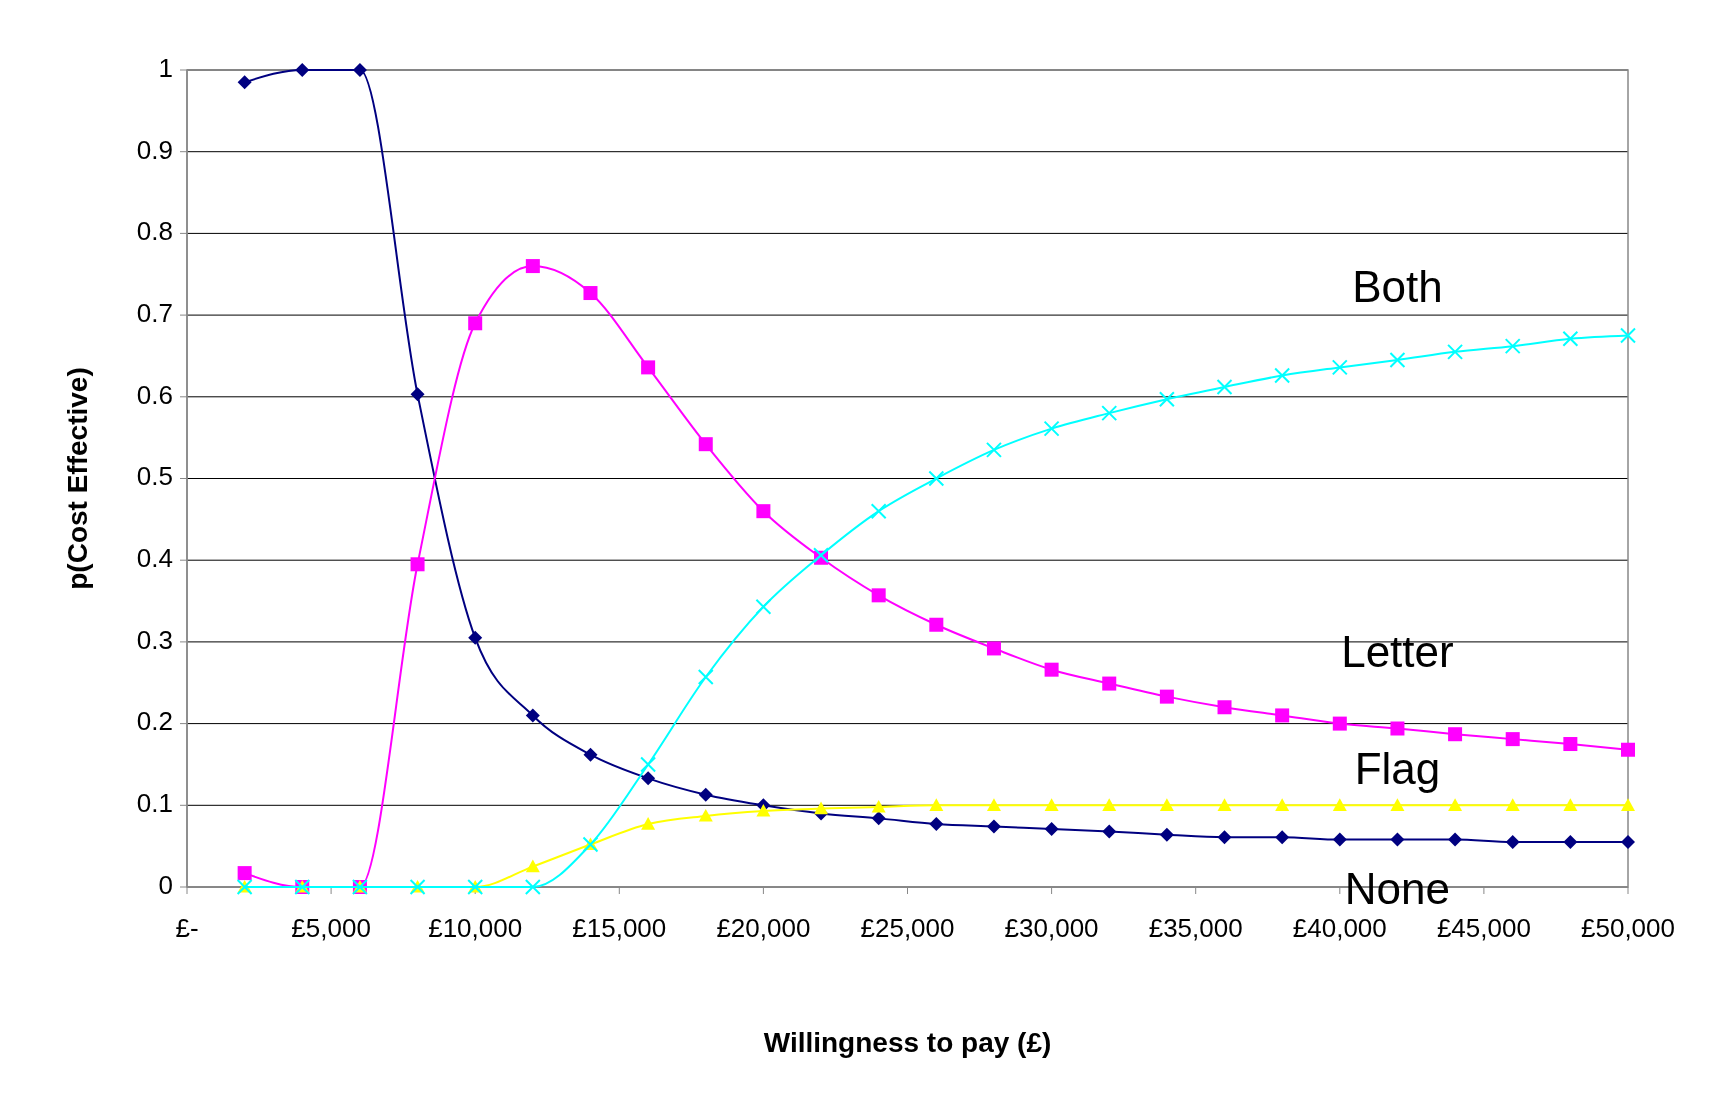 The width and height of the screenshot is (1719, 1096). I want to click on x-tick-label: £35,000, so click(1195, 928).